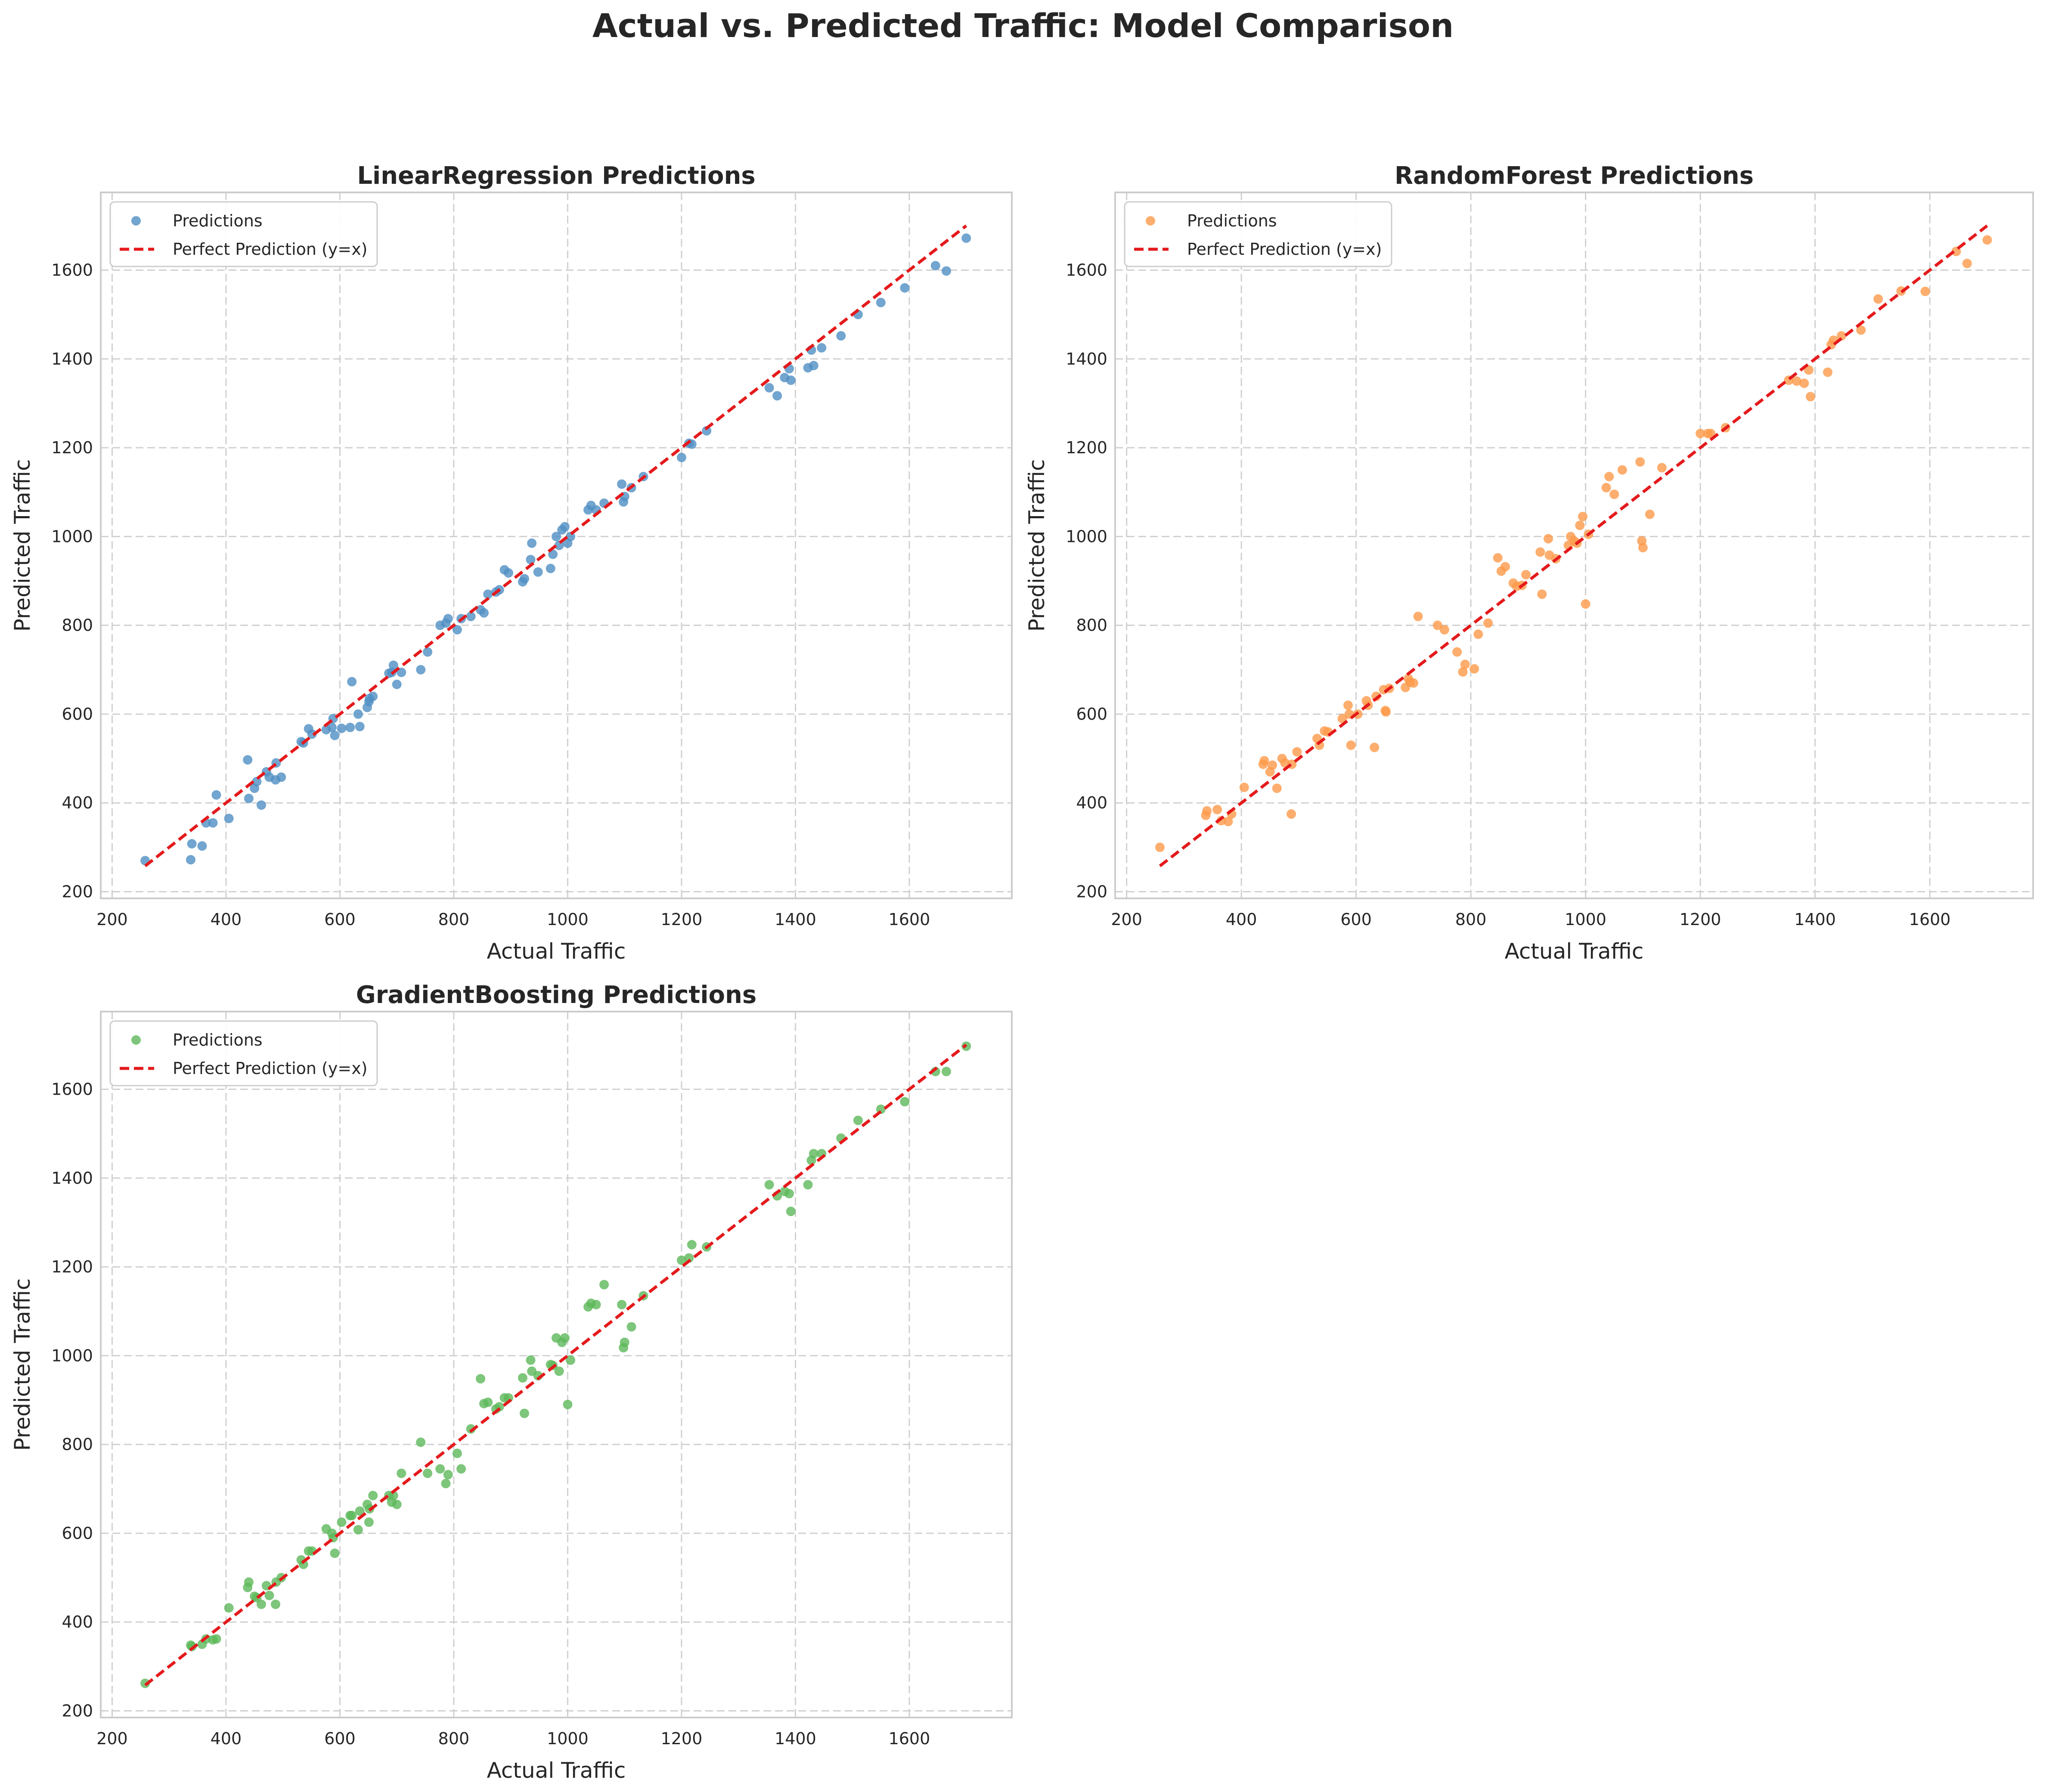  Describe the element at coordinates (1471, 919) in the screenshot. I see `x-tick-label: 800` at that location.